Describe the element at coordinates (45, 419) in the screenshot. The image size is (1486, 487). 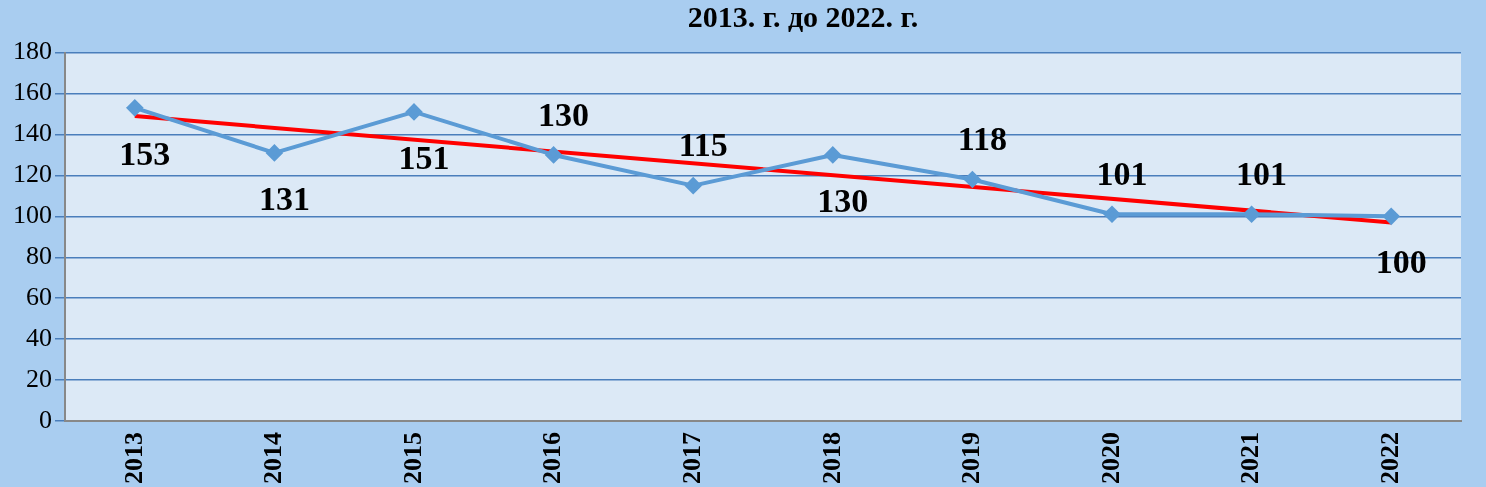
I see `y-tick-label: 0` at that location.